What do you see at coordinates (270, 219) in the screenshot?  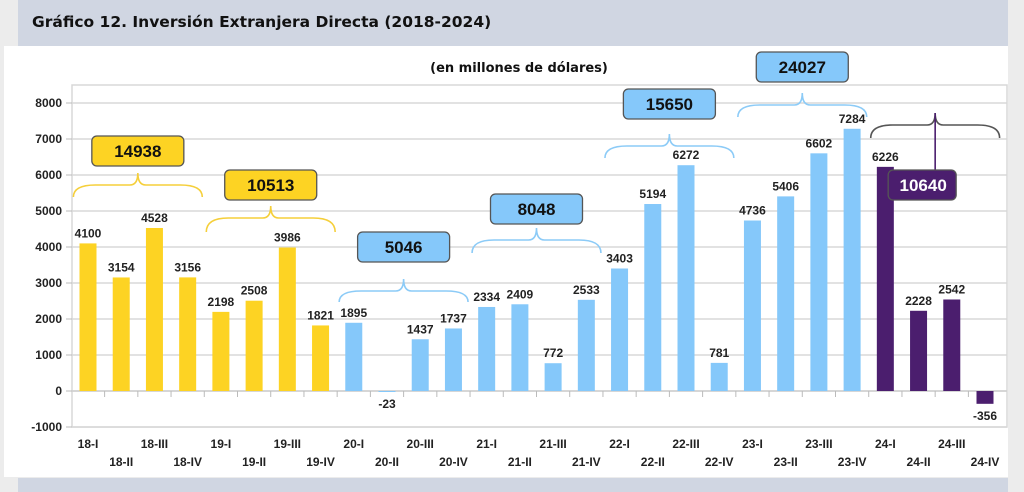 I see `brace-2019` at bounding box center [270, 219].